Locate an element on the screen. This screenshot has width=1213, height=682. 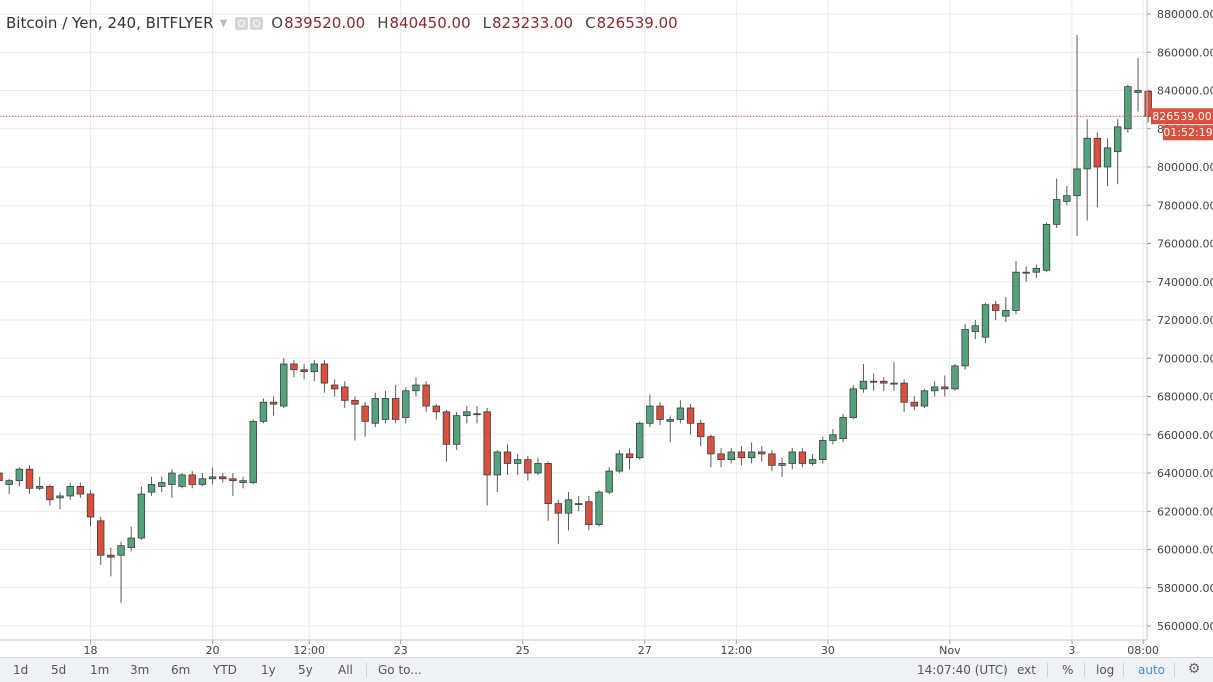
gear-icon: ⚙ is located at coordinates (1194, 669).